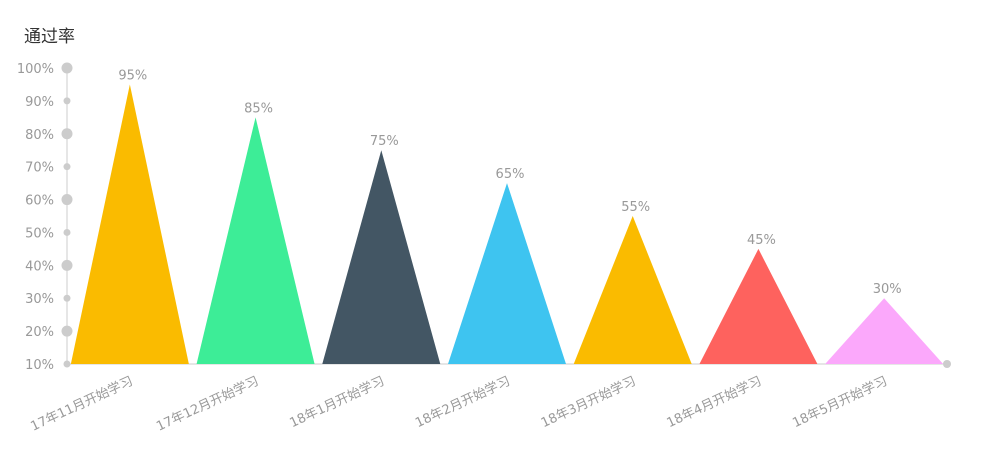 This screenshot has width=1000, height=450. What do you see at coordinates (207, 403) in the screenshot?
I see `x-tick-label: 17年12月开始学习` at bounding box center [207, 403].